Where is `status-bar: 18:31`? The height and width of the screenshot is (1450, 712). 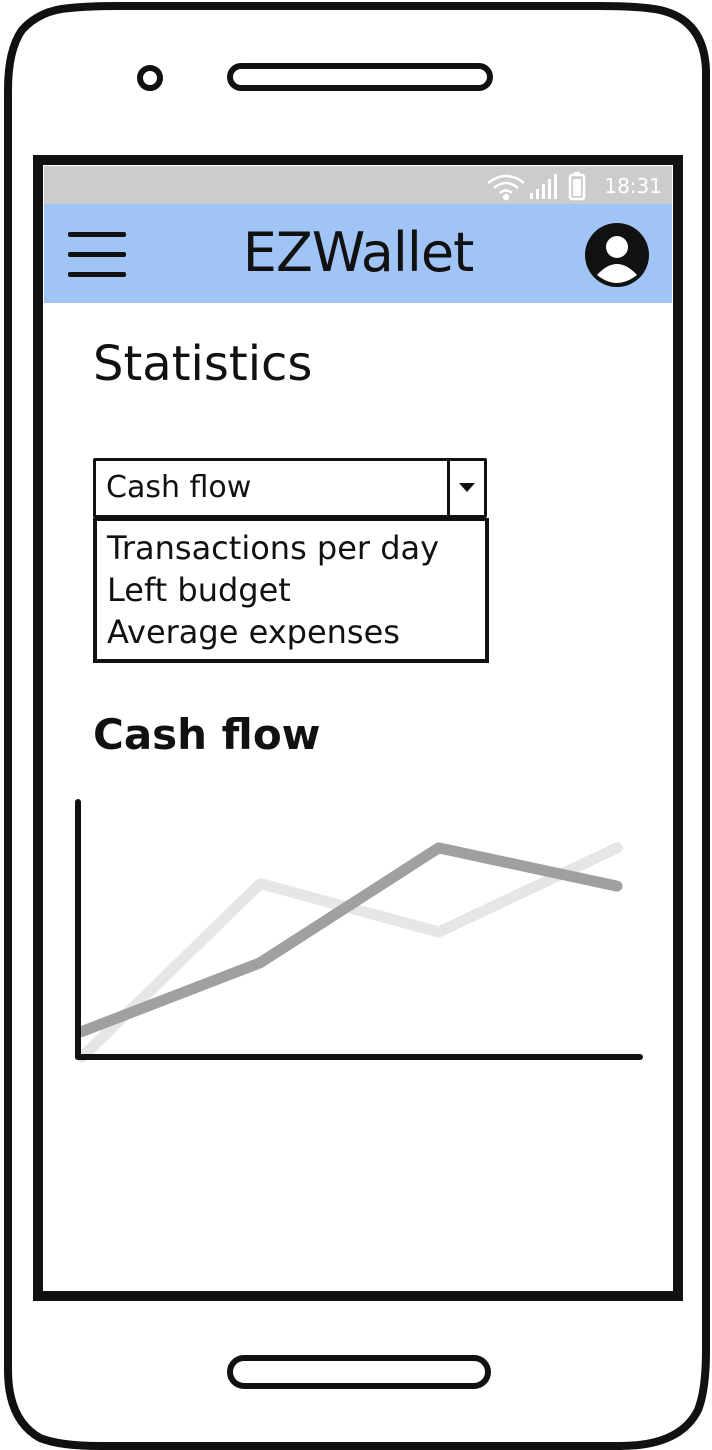
status-bar: 18:31 is located at coordinates (358, 185).